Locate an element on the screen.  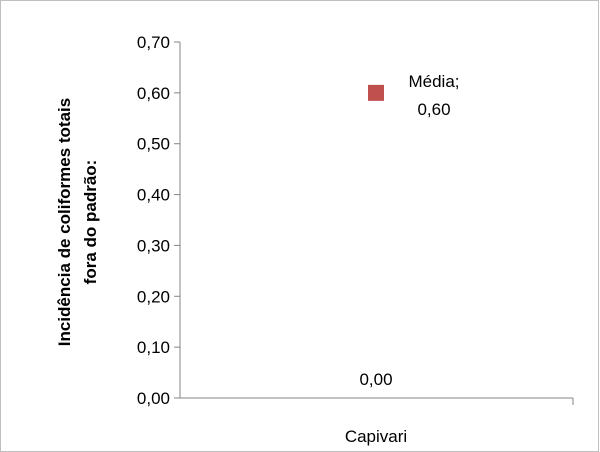
data-points: Média; 0,60 is located at coordinates (414, 95).